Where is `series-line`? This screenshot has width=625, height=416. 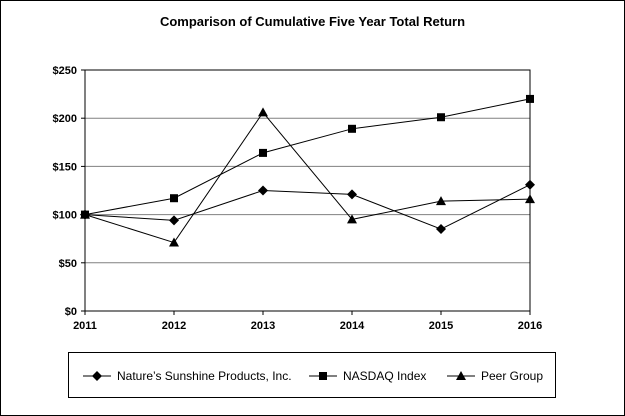 series-line is located at coordinates (307, 207).